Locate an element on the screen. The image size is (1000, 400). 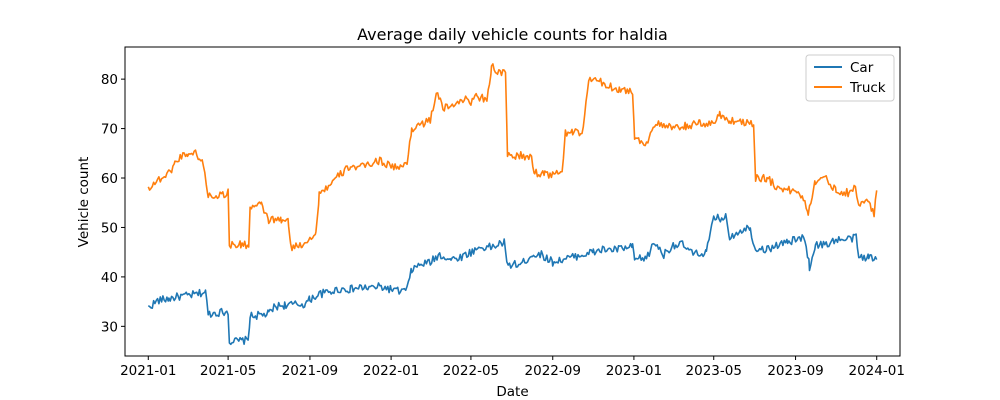
x-tick-label: 2022-01 is located at coordinates (391, 371).